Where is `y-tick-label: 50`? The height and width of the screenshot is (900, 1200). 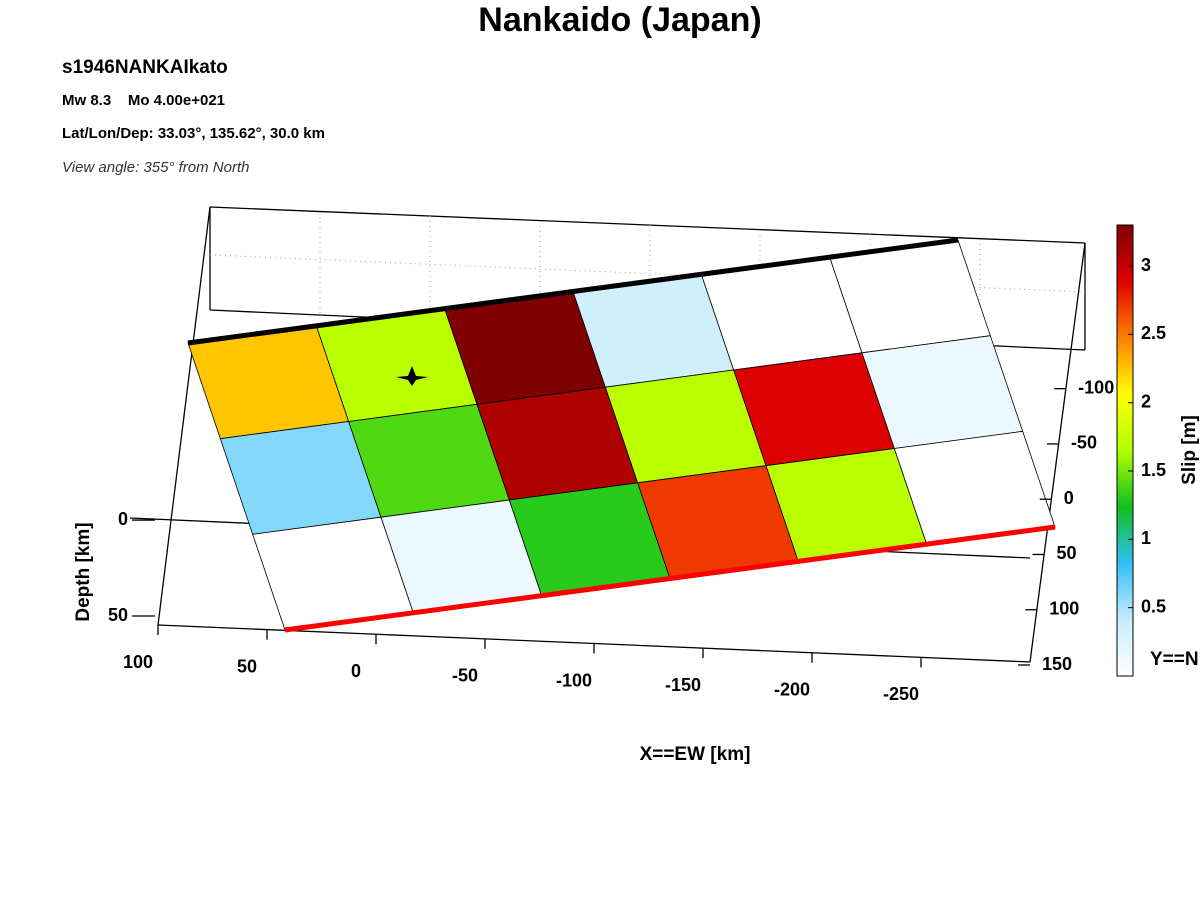 y-tick-label: 50 is located at coordinates (1066, 553).